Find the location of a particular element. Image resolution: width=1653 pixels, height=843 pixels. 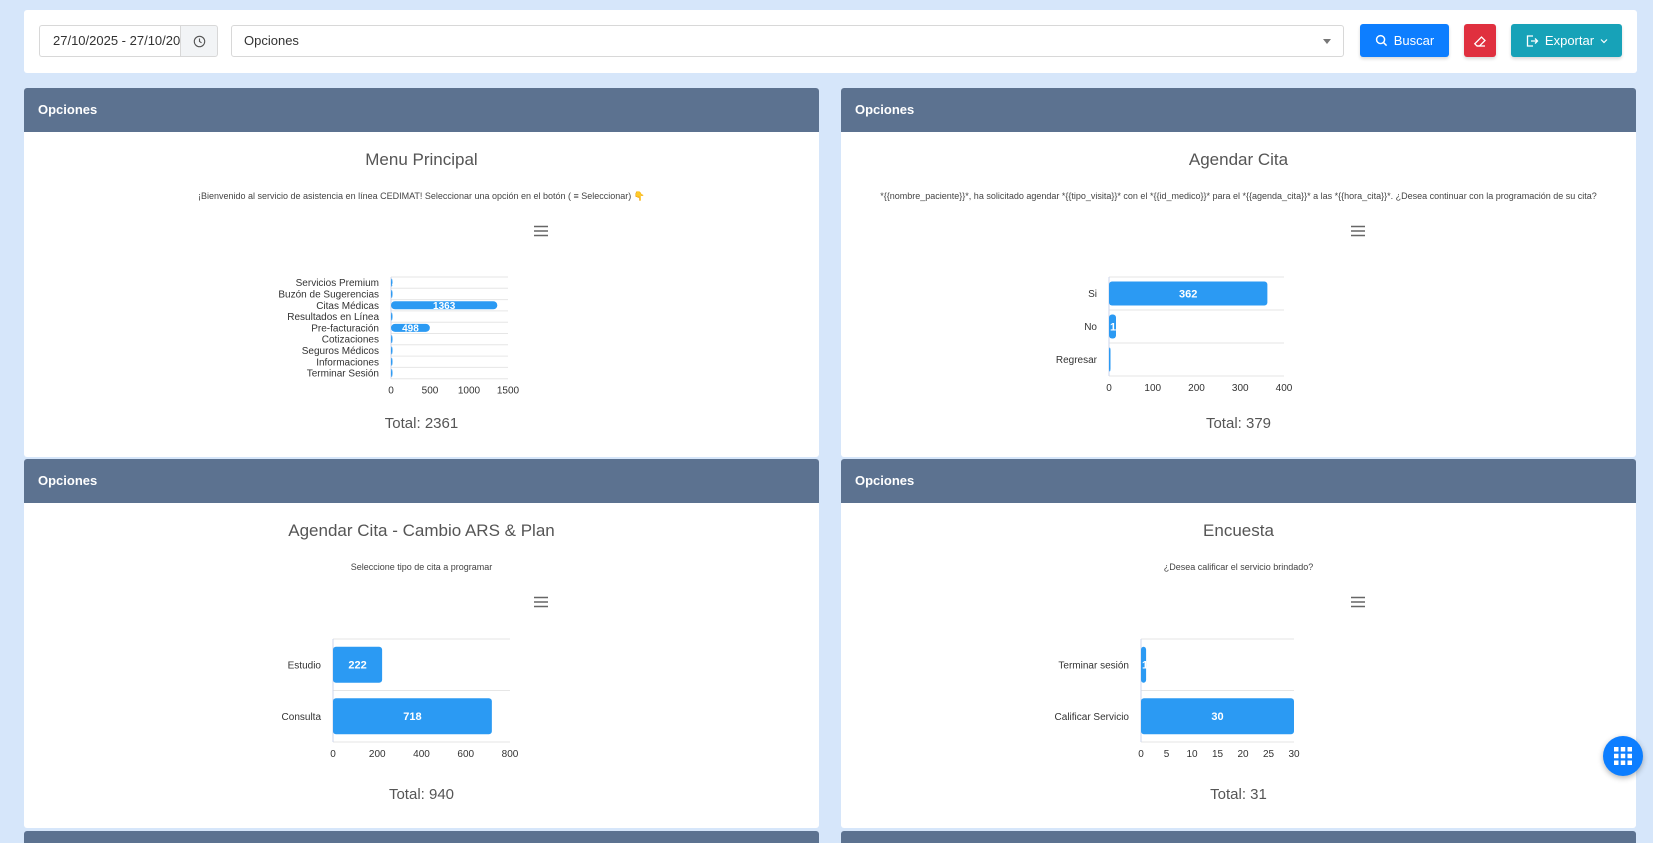

category-label: Calificar Servicio is located at coordinates (1092, 717).